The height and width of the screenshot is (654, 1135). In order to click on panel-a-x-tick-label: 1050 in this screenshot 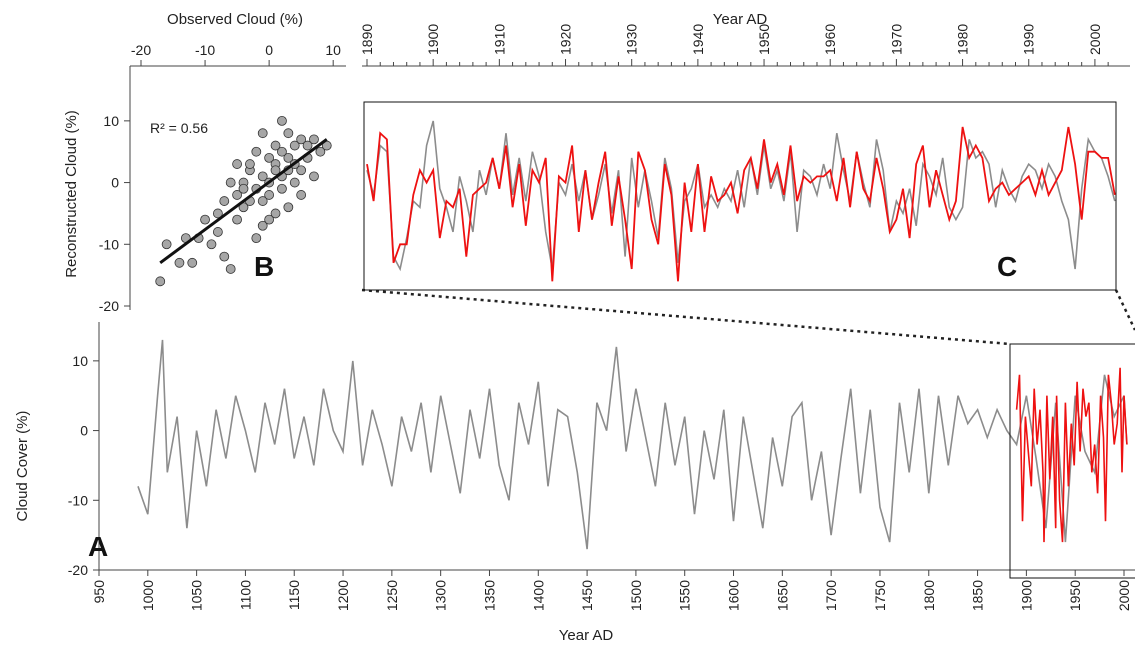, I will do `click(197, 595)`.